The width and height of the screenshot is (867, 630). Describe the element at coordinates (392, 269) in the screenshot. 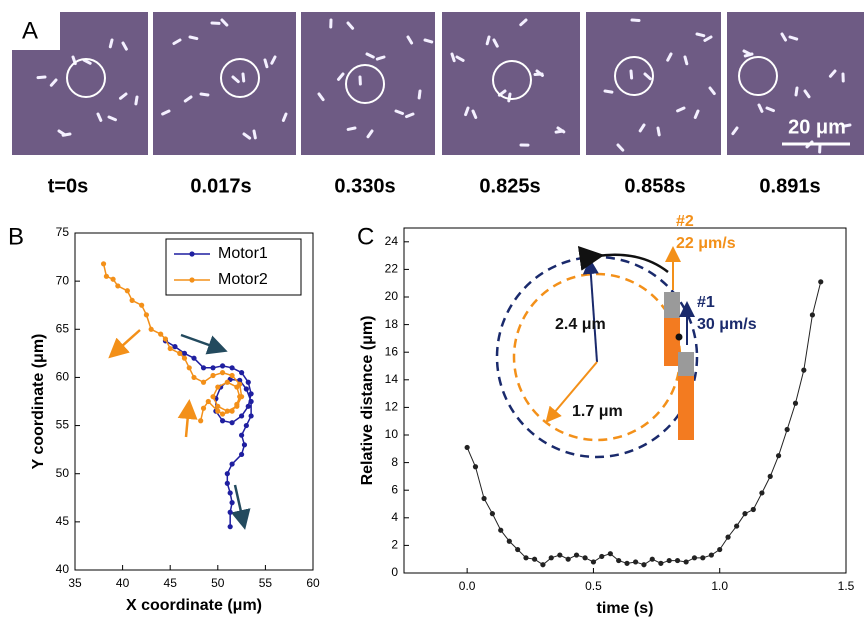

I see `y-tick-label: 22` at that location.